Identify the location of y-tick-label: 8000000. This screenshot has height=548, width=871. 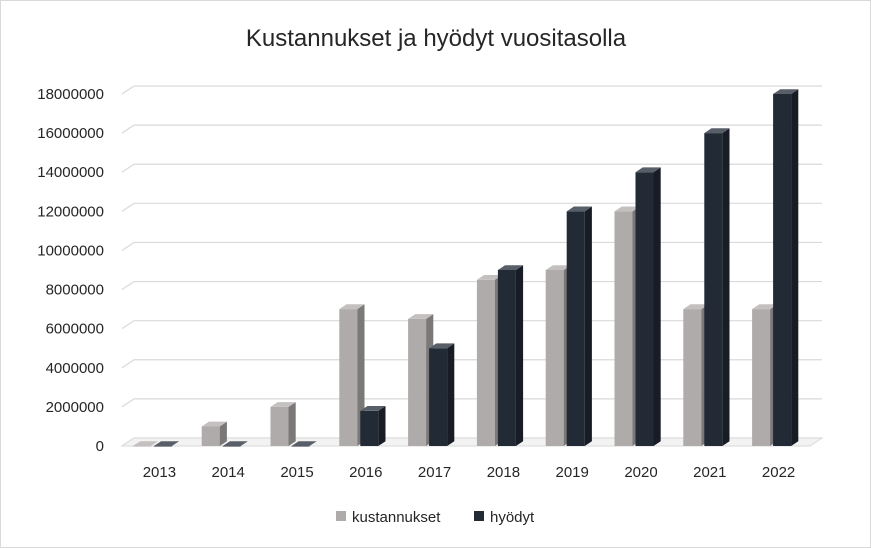
(75, 290).